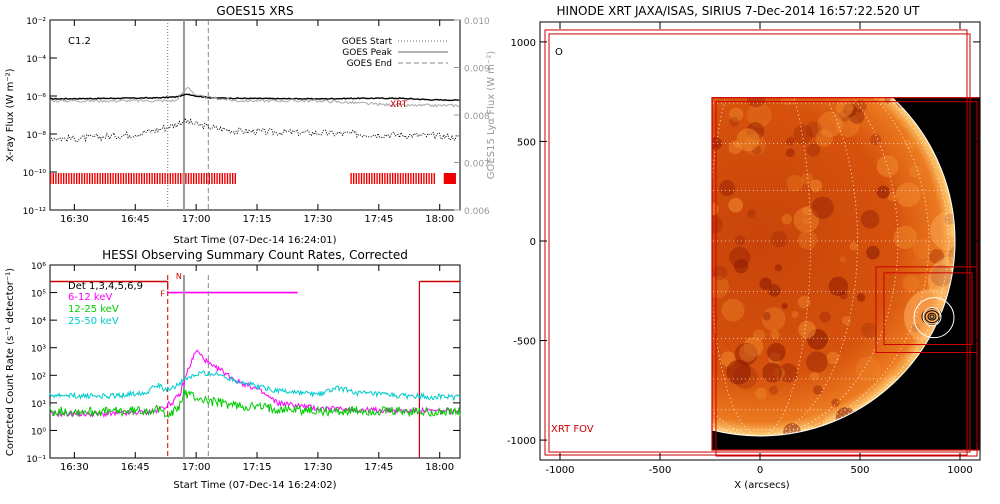  What do you see at coordinates (35, 174) in the screenshot?
I see `goes-y-tick-label: 10⁻¹⁰` at bounding box center [35, 174].